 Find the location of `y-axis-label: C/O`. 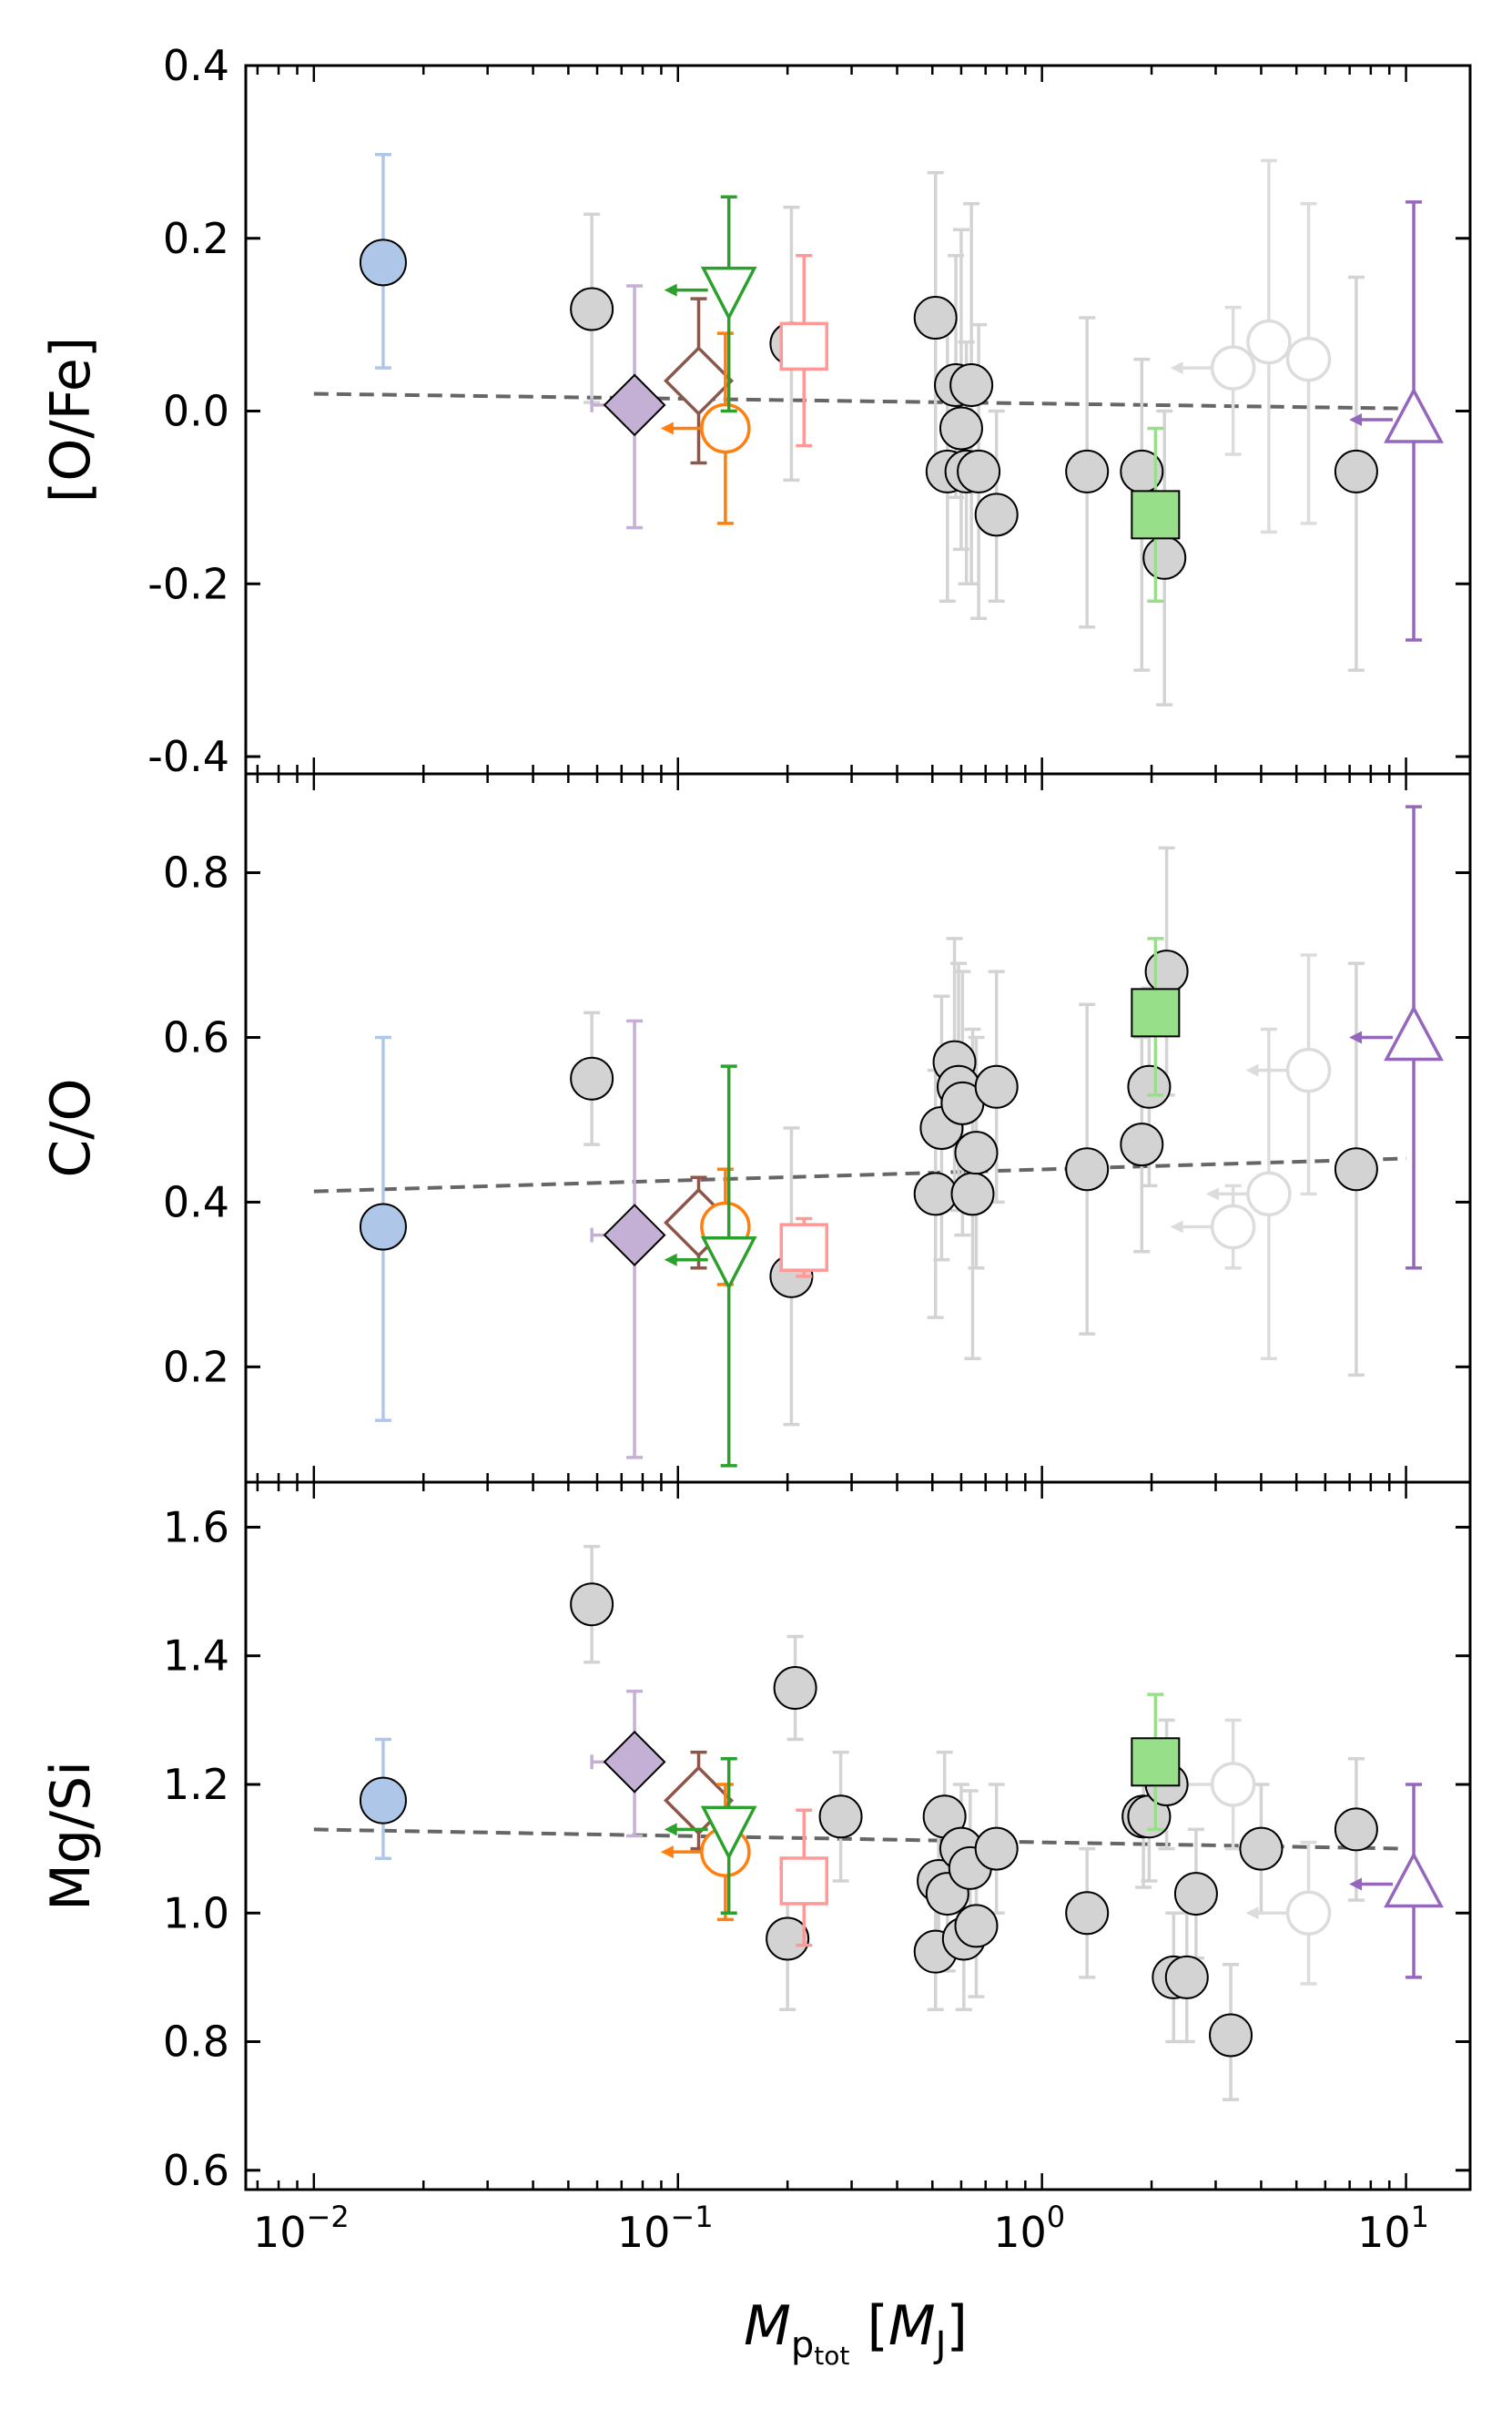

y-axis-label: C/O is located at coordinates (71, 1127).